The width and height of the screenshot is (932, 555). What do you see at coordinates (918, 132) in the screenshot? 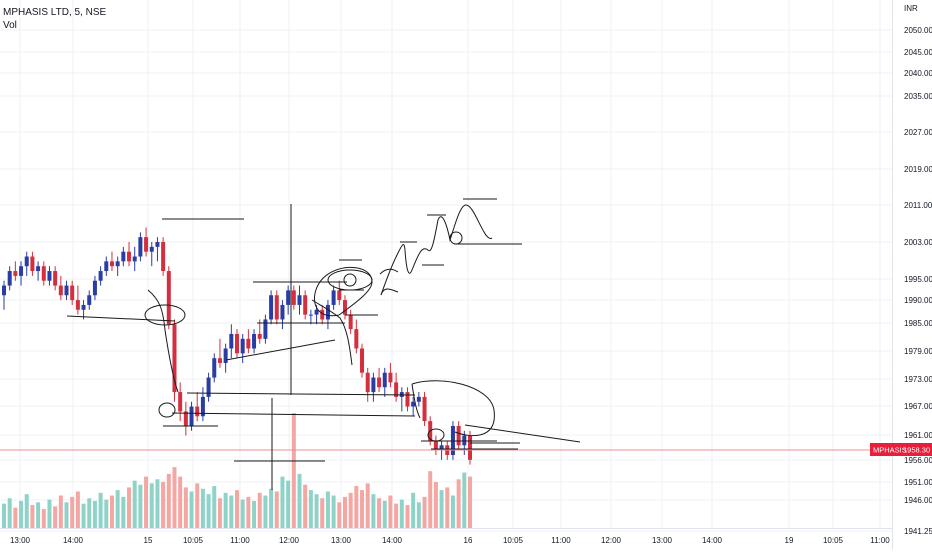
I see `price-tick-label: 2027.00` at bounding box center [918, 132].